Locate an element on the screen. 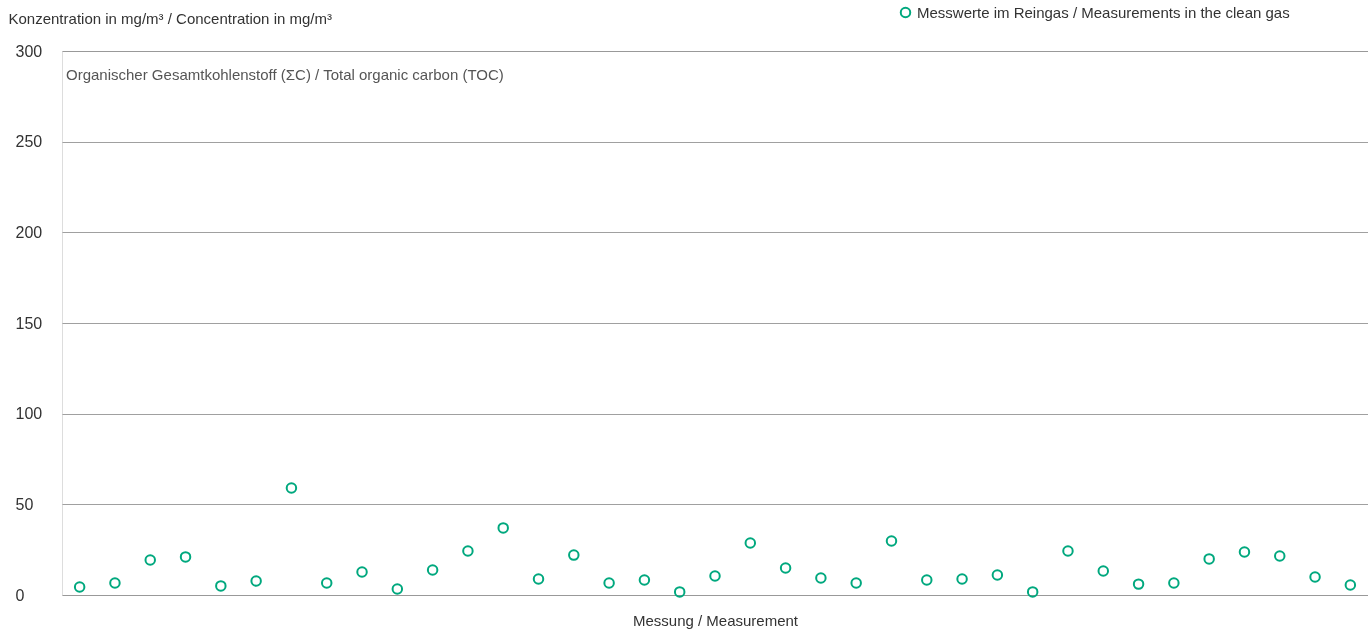  y-tick-label: 300 is located at coordinates (29, 51).